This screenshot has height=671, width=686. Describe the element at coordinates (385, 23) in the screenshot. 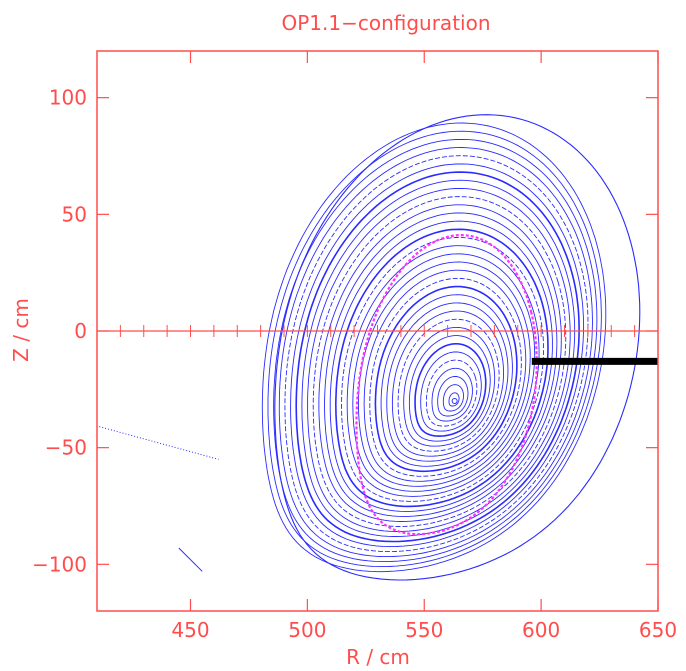

I see `chart-title: OP1.1−configuration` at that location.